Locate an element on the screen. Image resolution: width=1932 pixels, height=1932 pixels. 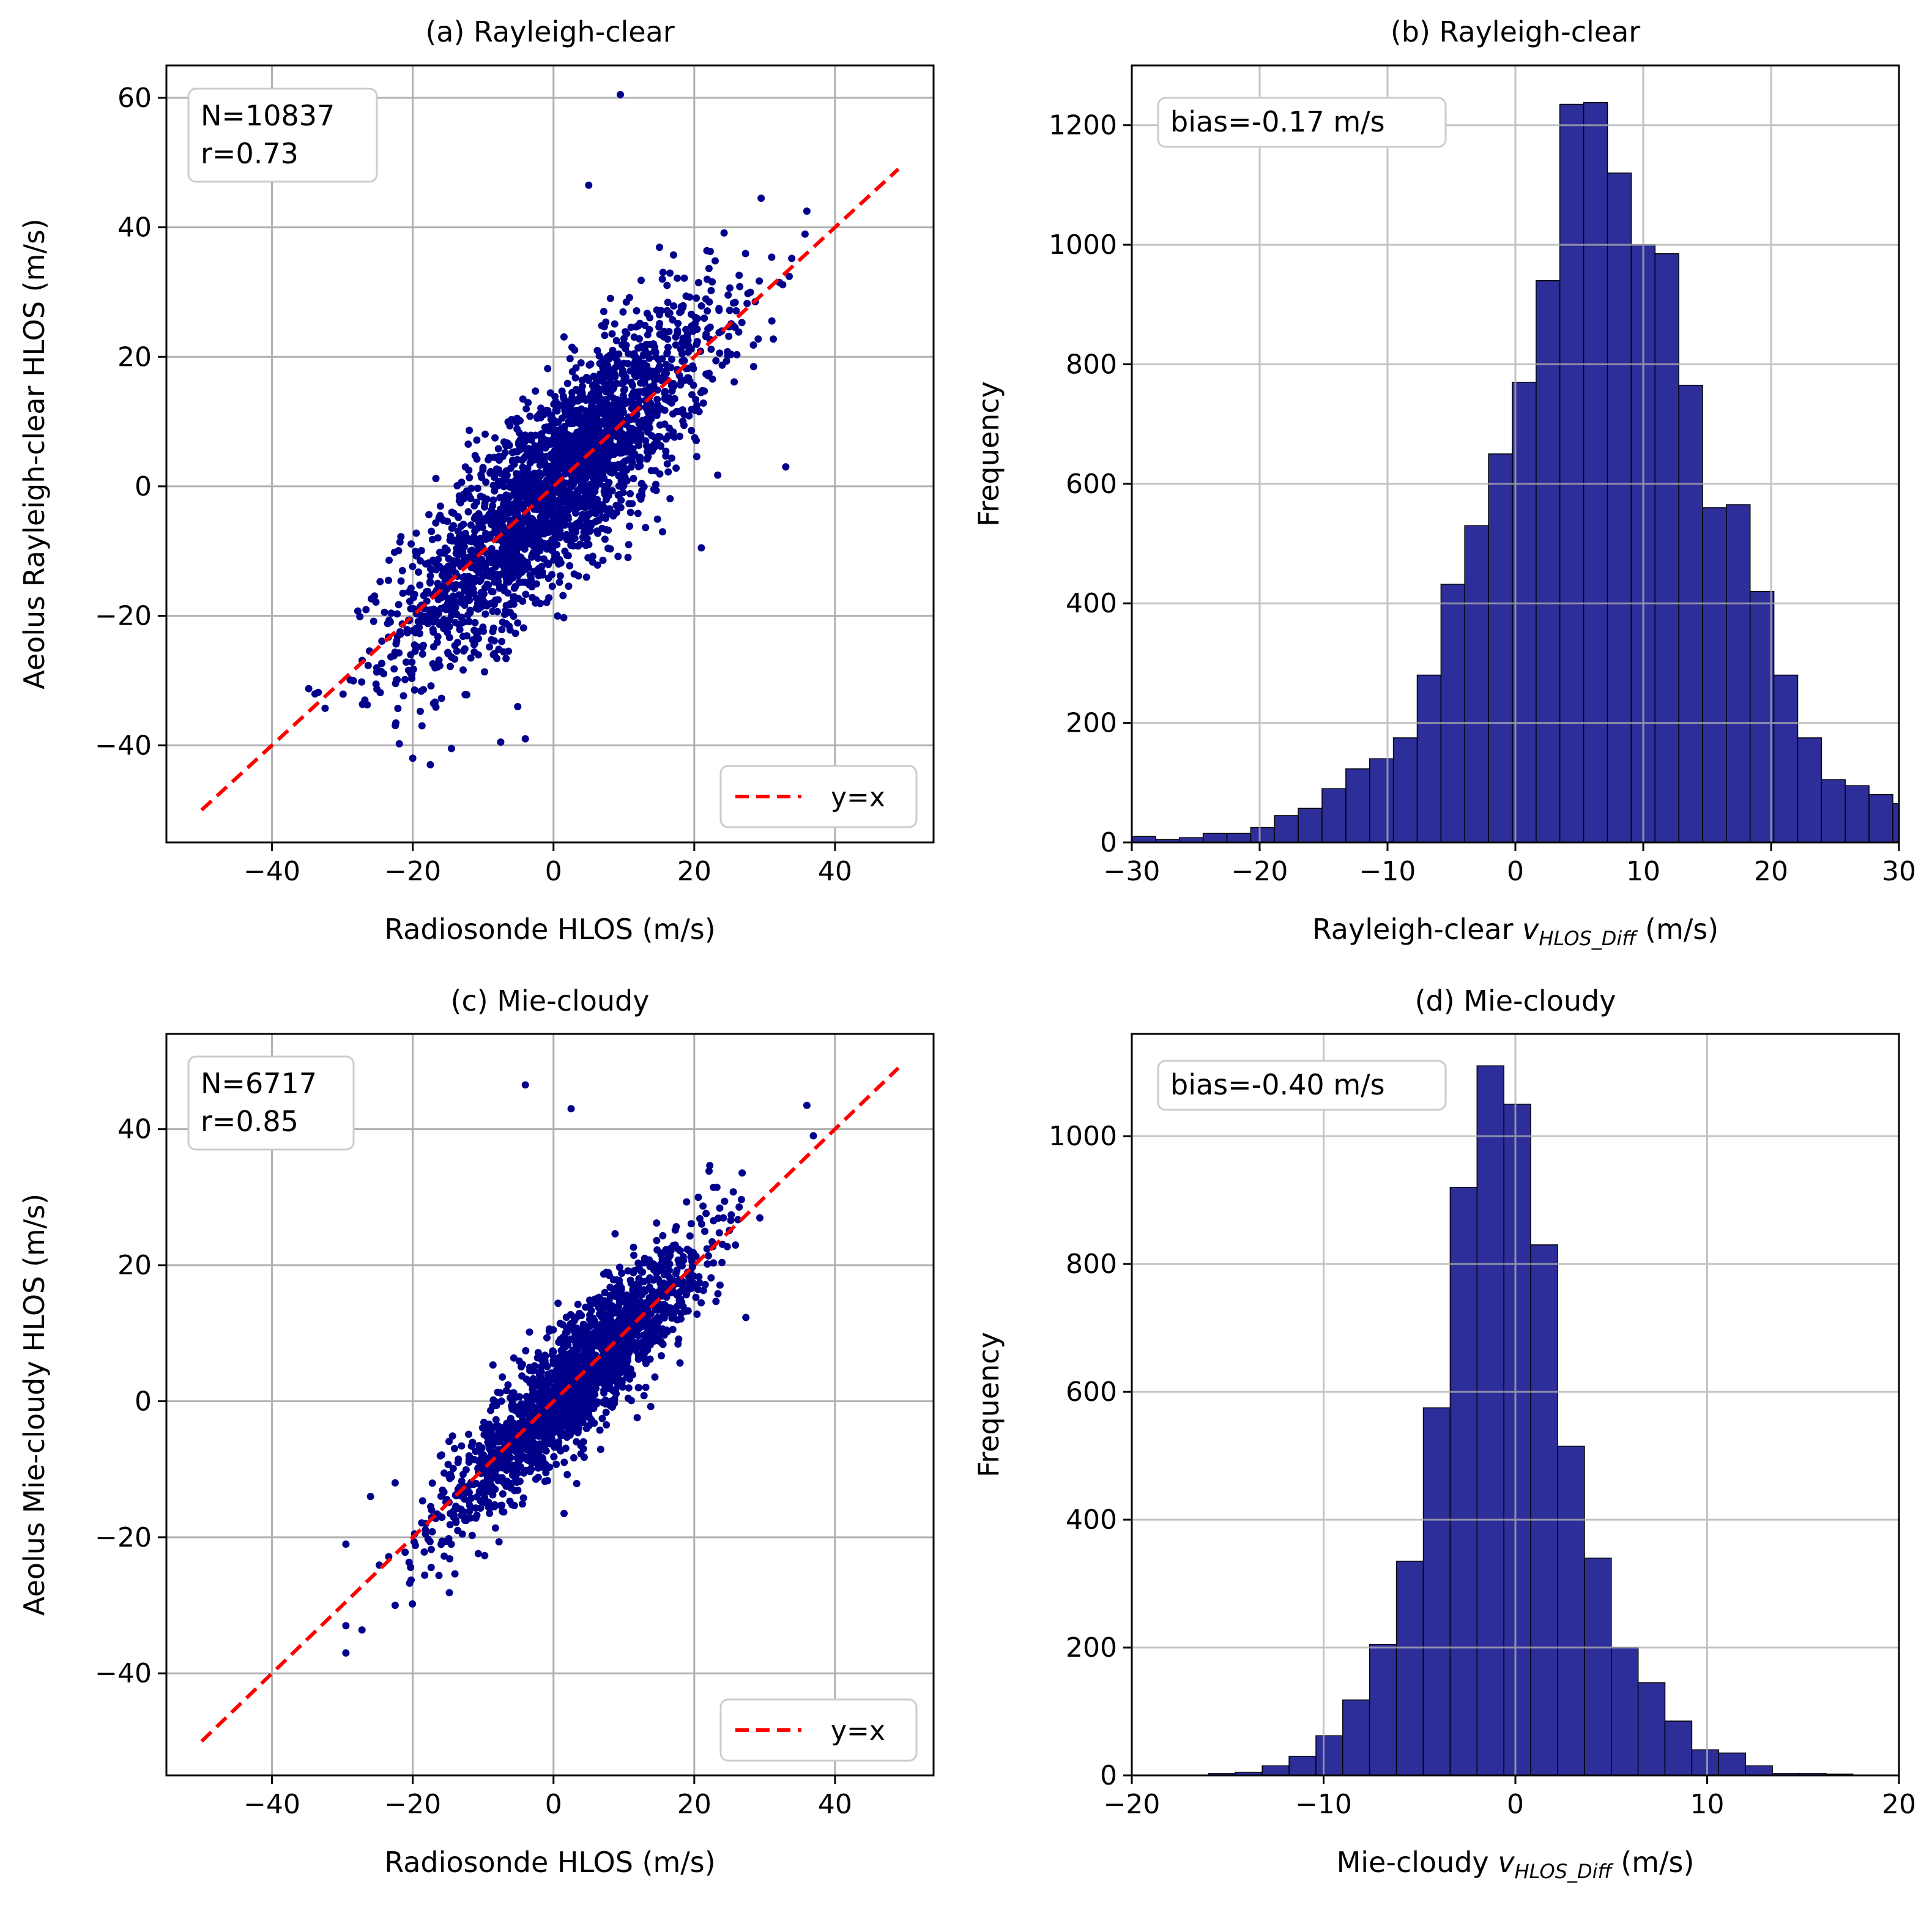
tick-label-x: −20 is located at coordinates (1260, 871).